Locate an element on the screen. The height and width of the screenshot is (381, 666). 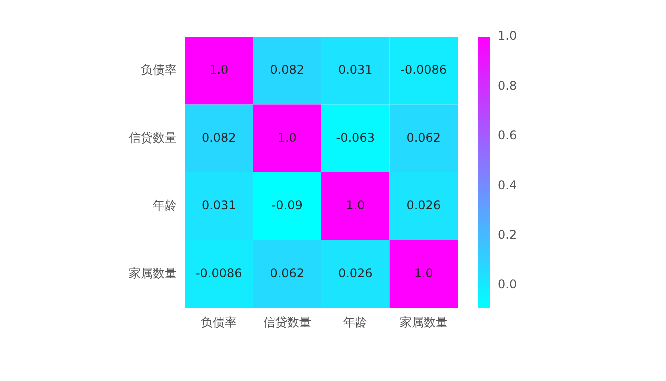
color-bar-label: 0.8 is located at coordinates (508, 85).